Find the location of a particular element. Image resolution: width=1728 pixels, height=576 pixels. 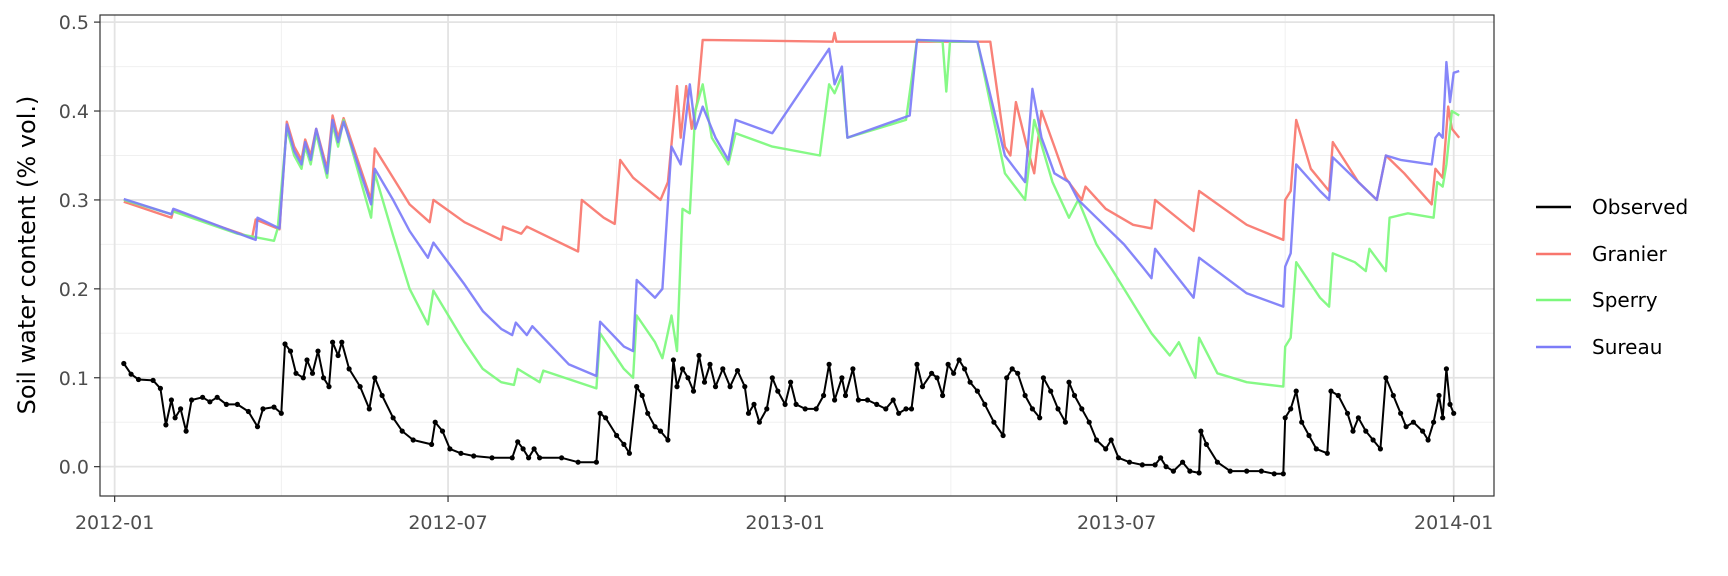

x-axis: 2012-01 2012-07 2013-01 2013-07 2014-01 is located at coordinates (784, 515).